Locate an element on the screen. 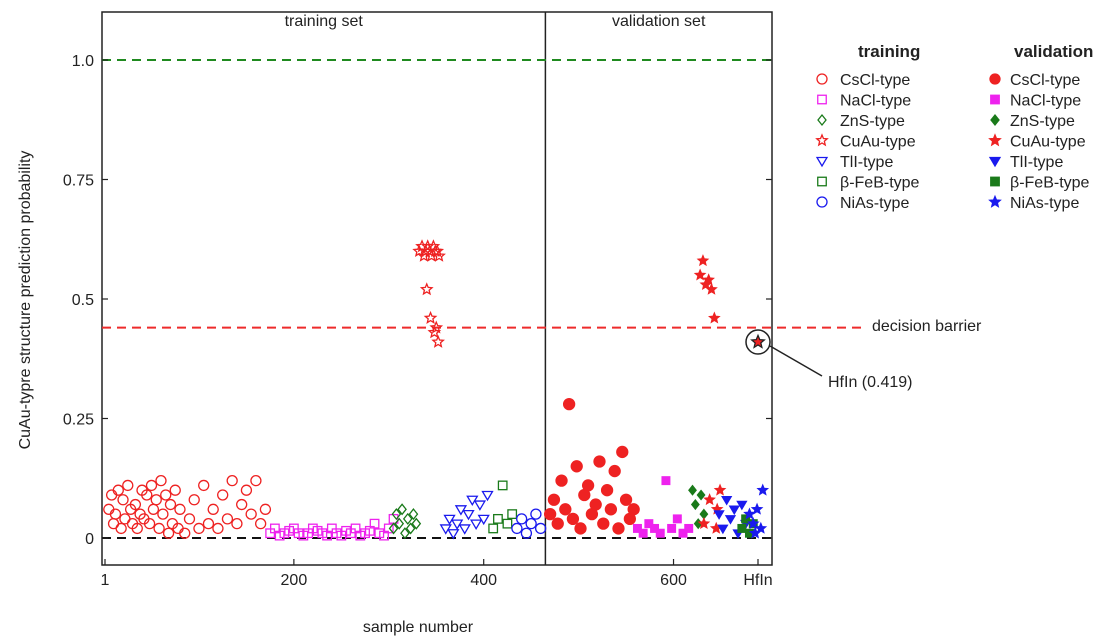 This screenshot has width=1116, height=642. legend-label-training: TlI-type is located at coordinates (866, 162).